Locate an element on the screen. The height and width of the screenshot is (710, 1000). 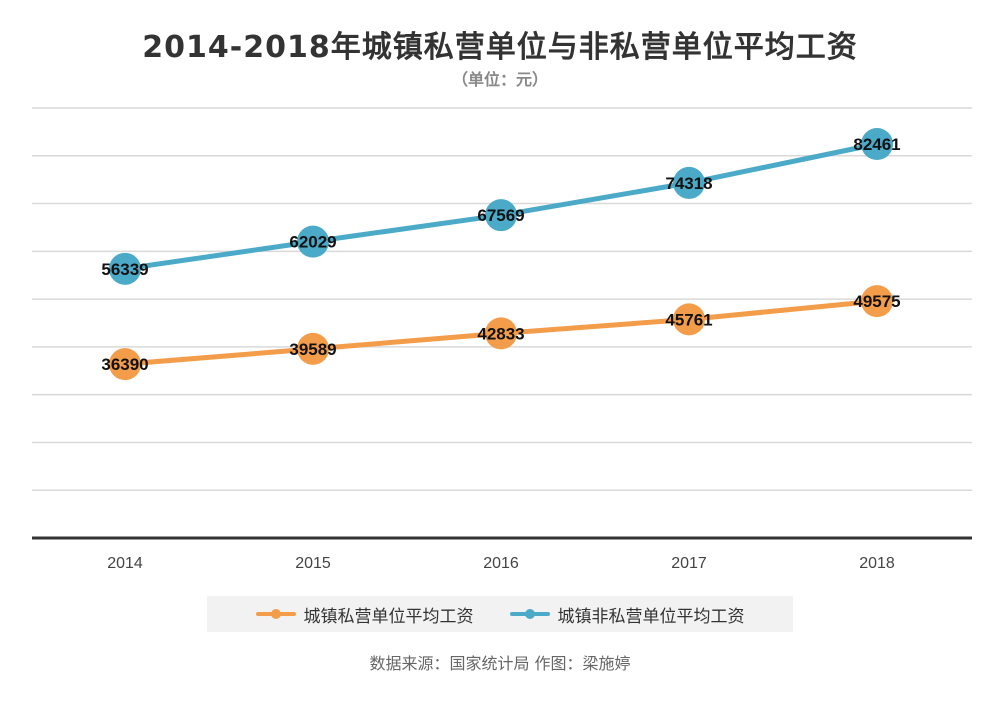
data-label-nonprivate: 74318 is located at coordinates (688, 183).